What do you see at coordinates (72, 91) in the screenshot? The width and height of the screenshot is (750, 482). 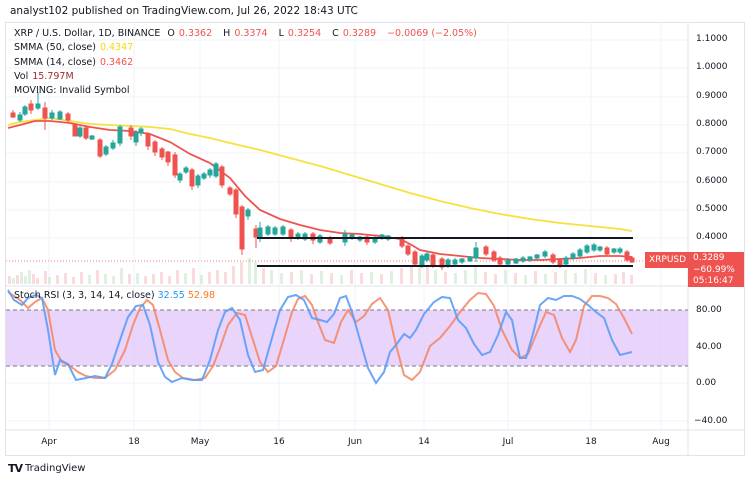 I see `moving-legend: MOVING: Invalid Symbol` at bounding box center [72, 91].